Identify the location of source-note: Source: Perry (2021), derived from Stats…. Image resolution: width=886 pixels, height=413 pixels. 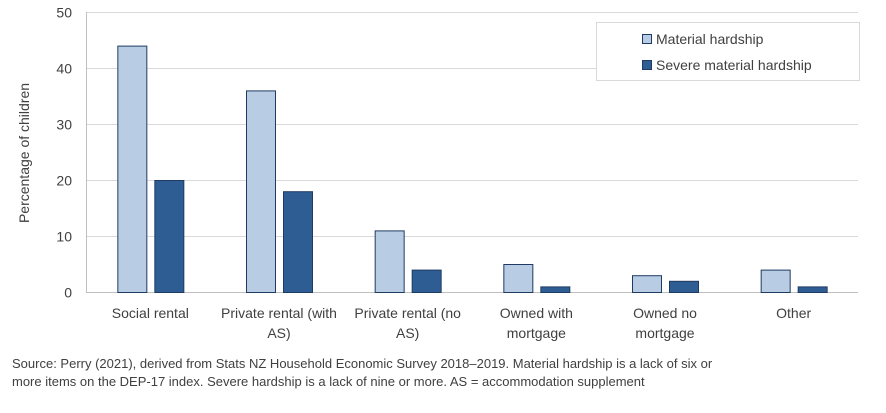
(362, 372).